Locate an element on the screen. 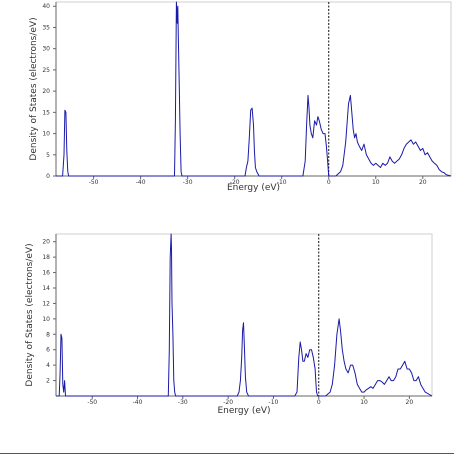 Image resolution: width=454 pixels, height=456 pixels. y-tick-label: 35 is located at coordinates (46, 27).